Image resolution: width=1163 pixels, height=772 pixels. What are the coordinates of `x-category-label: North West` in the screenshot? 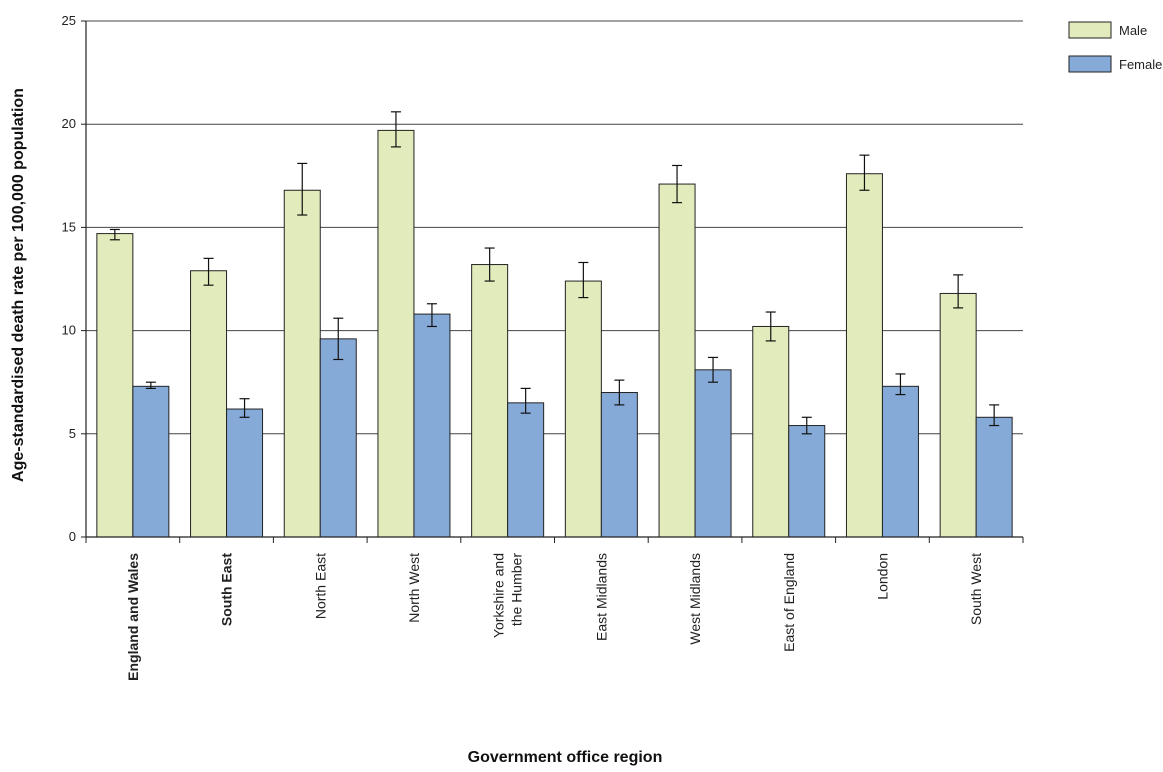 It's located at (414, 588).